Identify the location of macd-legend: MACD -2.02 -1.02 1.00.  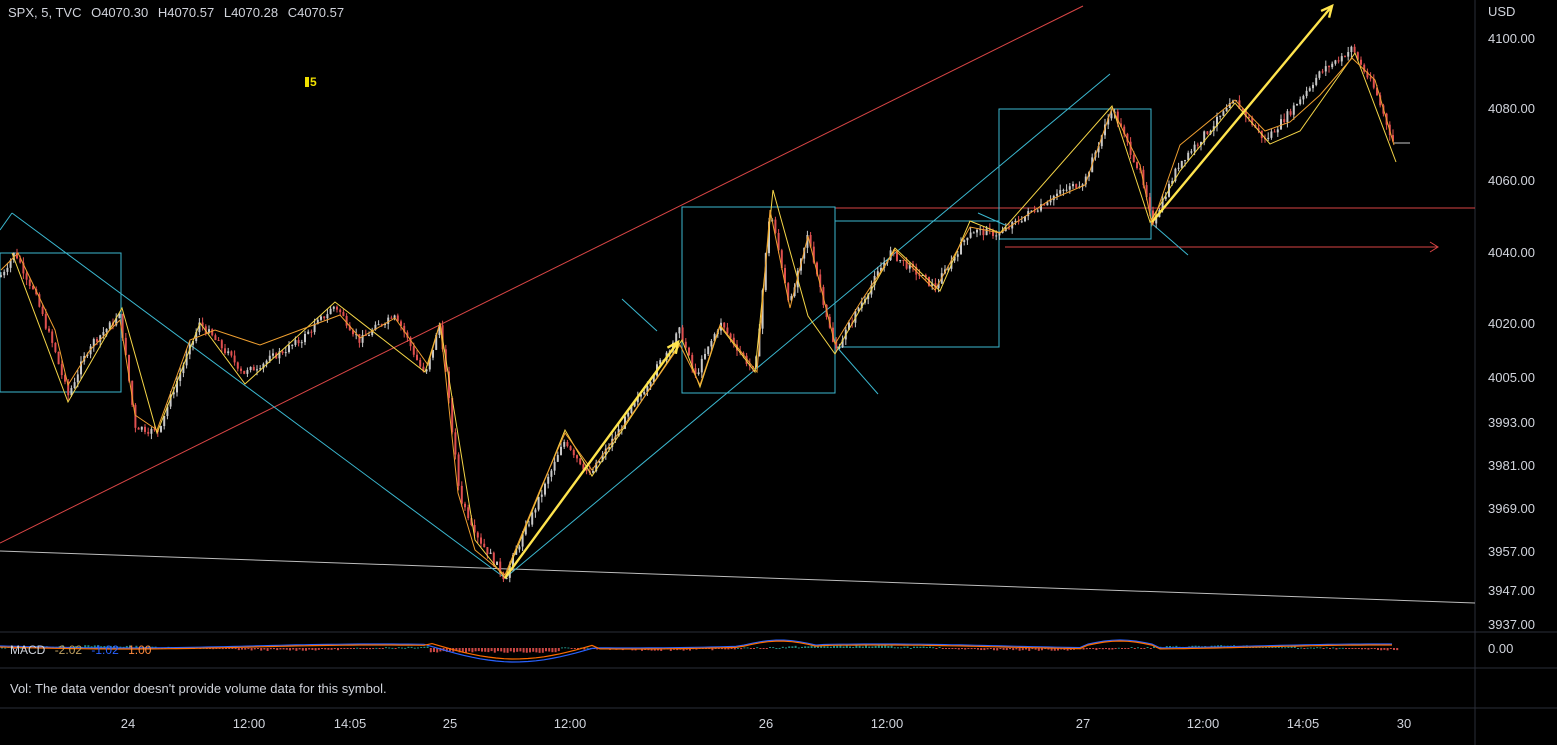
(83, 650).